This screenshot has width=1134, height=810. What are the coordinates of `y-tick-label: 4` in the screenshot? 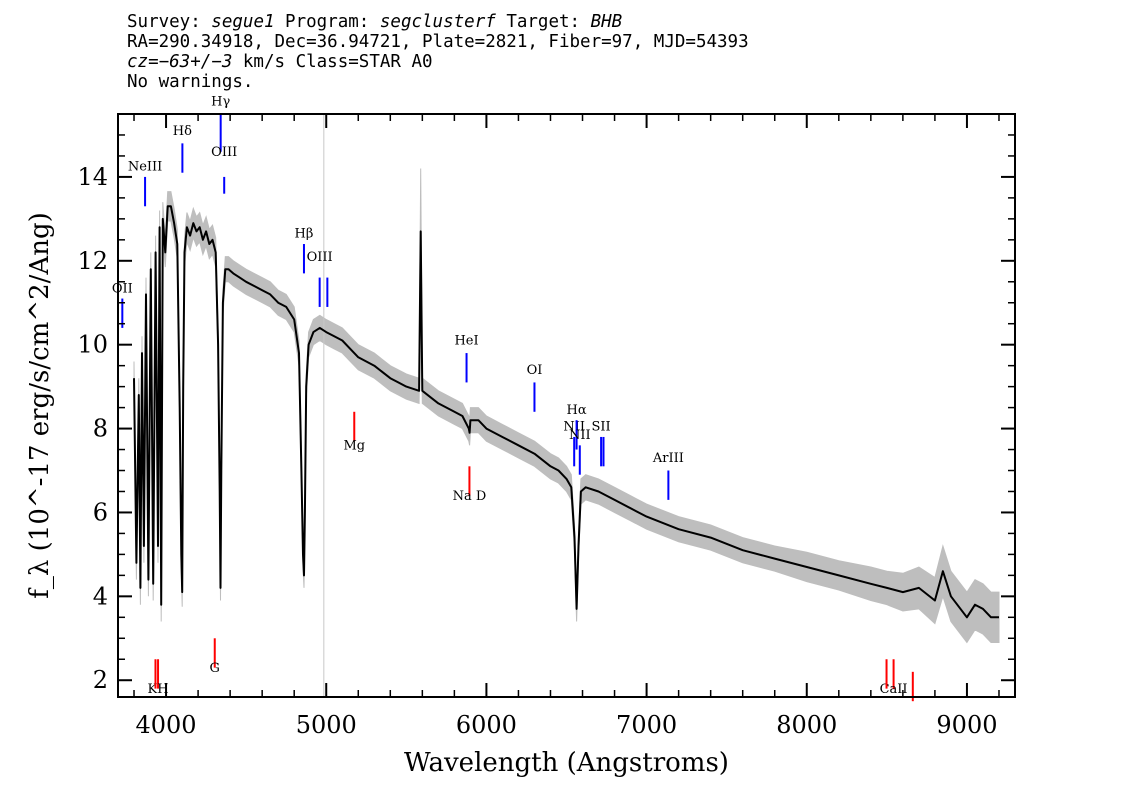 It's located at (100, 596).